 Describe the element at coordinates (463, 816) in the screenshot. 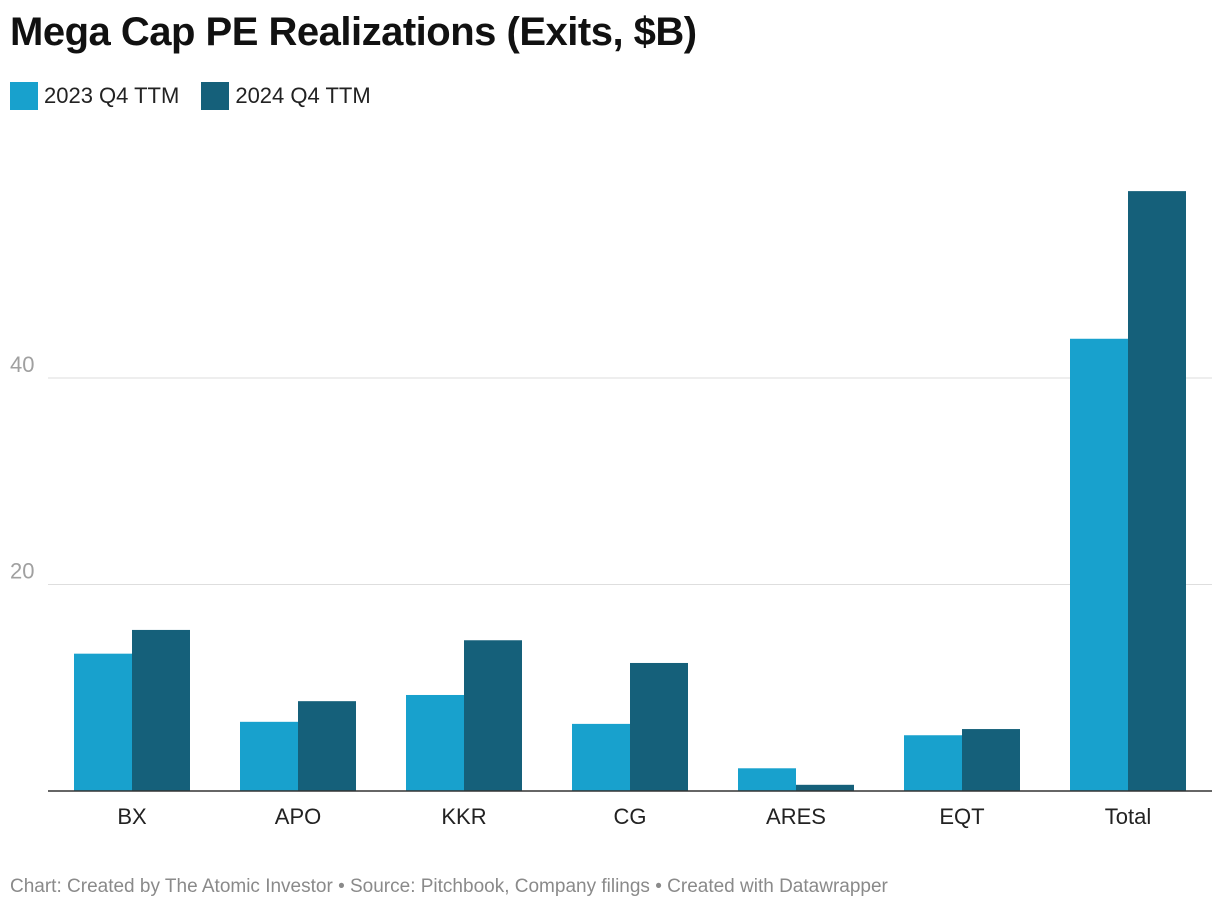

I see `x-tick-label-kkr: KKR` at that location.